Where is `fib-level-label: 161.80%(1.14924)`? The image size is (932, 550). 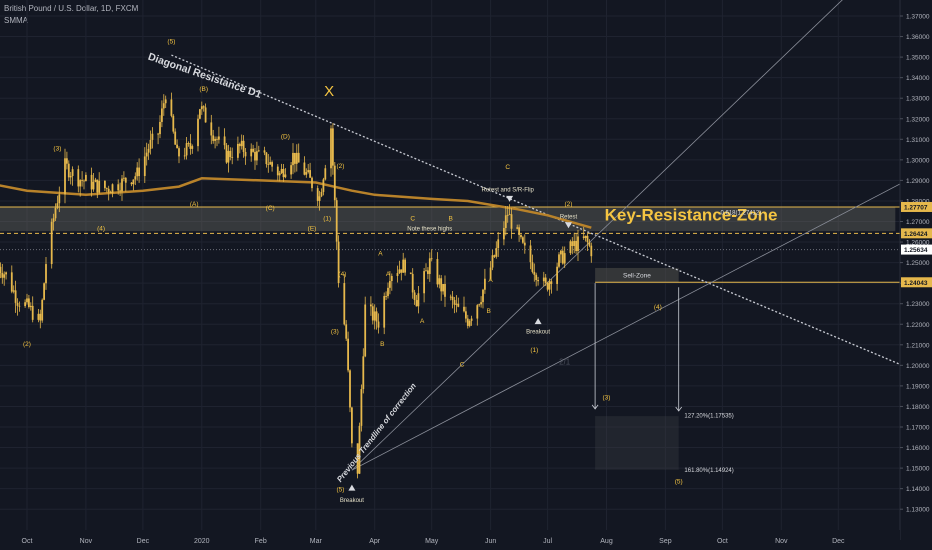 fib-level-label: 161.80%(1.14924) is located at coordinates (708, 471).